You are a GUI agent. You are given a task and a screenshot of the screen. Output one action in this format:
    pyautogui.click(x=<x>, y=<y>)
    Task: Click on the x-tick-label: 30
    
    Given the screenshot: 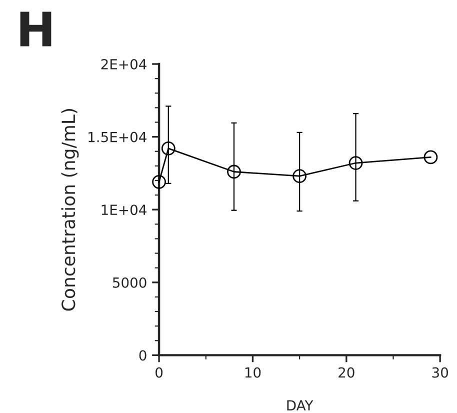 What is the action you would take?
    pyautogui.click(x=440, y=372)
    